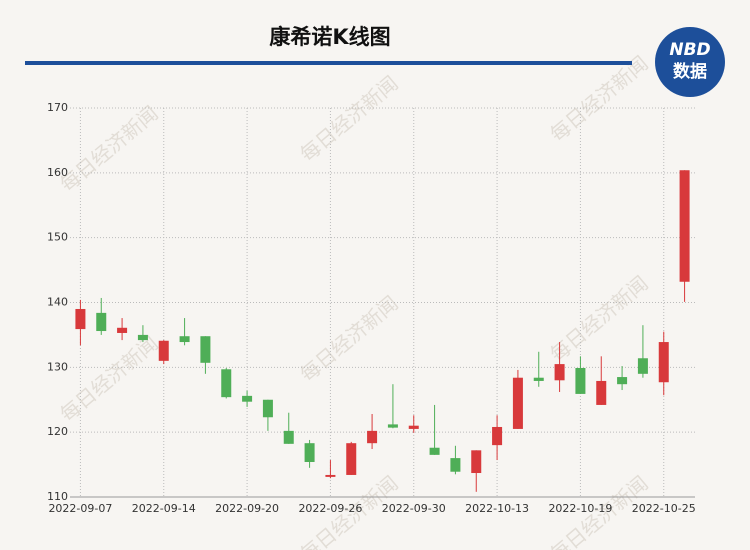  I want to click on x-tick-label: 2022-09-14, so click(164, 508).